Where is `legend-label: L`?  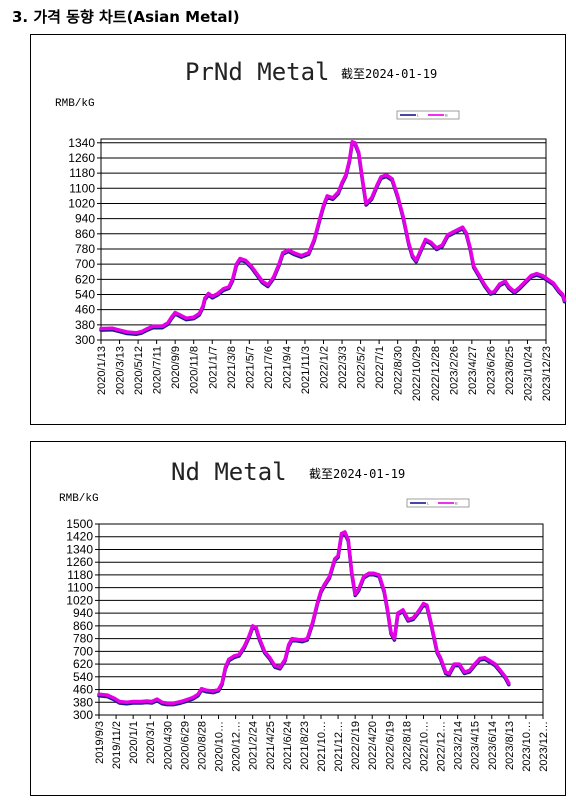 legend-label: L is located at coordinates (428, 503).